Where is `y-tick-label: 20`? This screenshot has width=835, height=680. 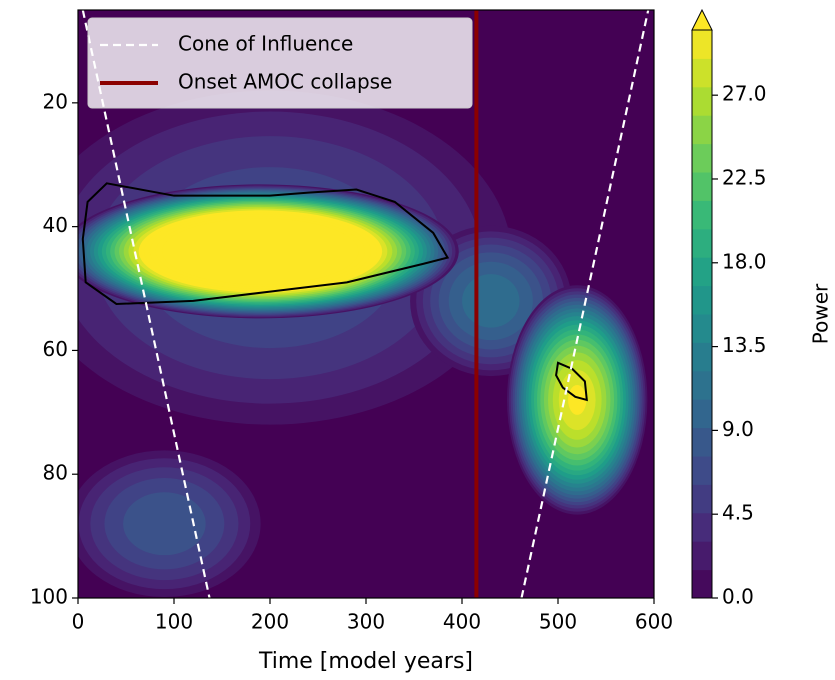
y-tick-label: 20 is located at coordinates (55, 101).